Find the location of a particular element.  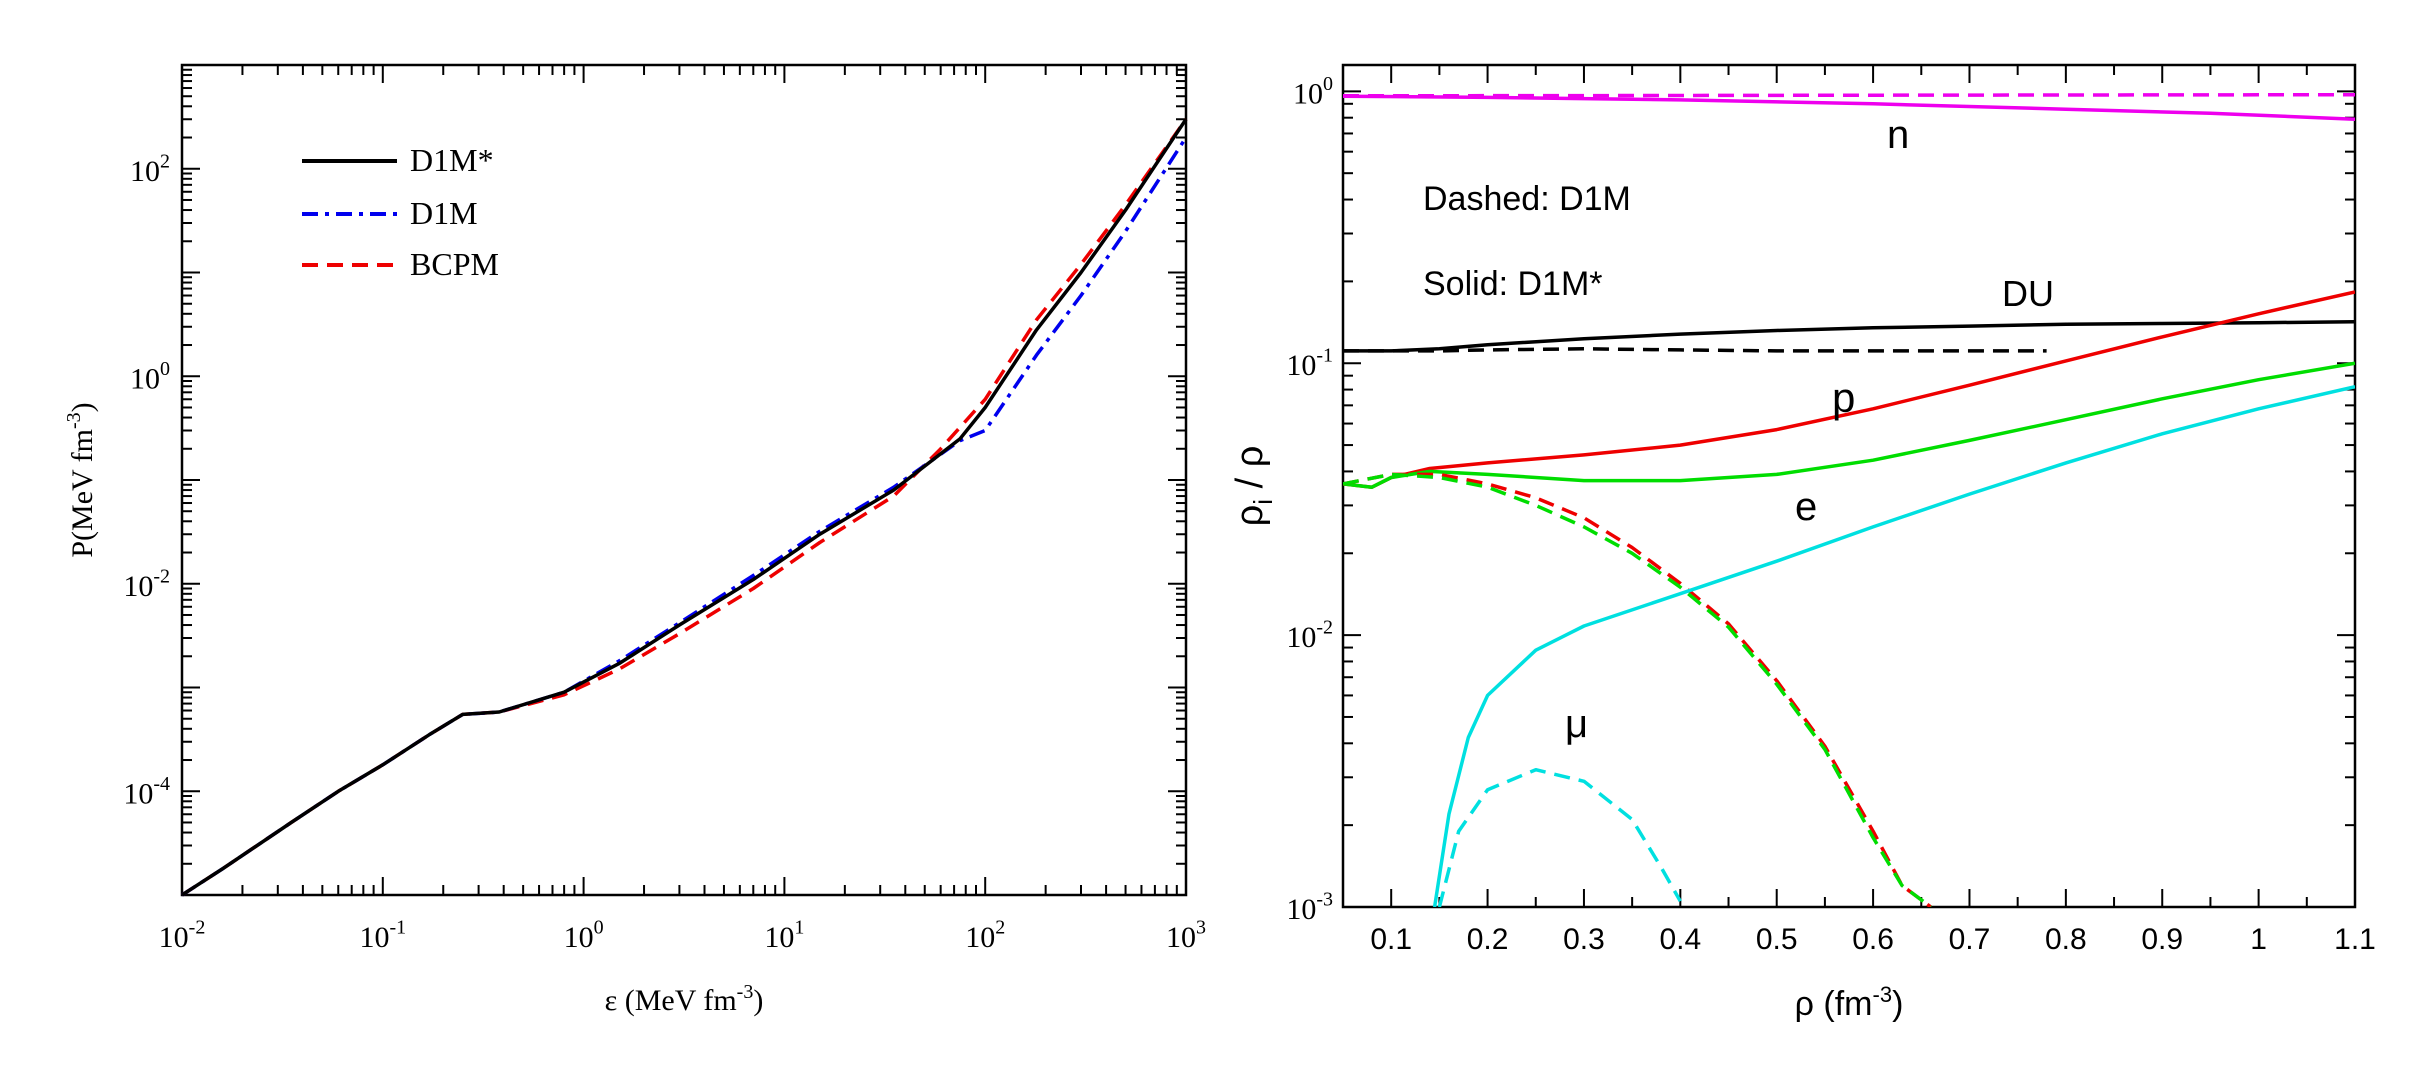

annotation-solid-note: Solid: D1M* is located at coordinates (1513, 284).